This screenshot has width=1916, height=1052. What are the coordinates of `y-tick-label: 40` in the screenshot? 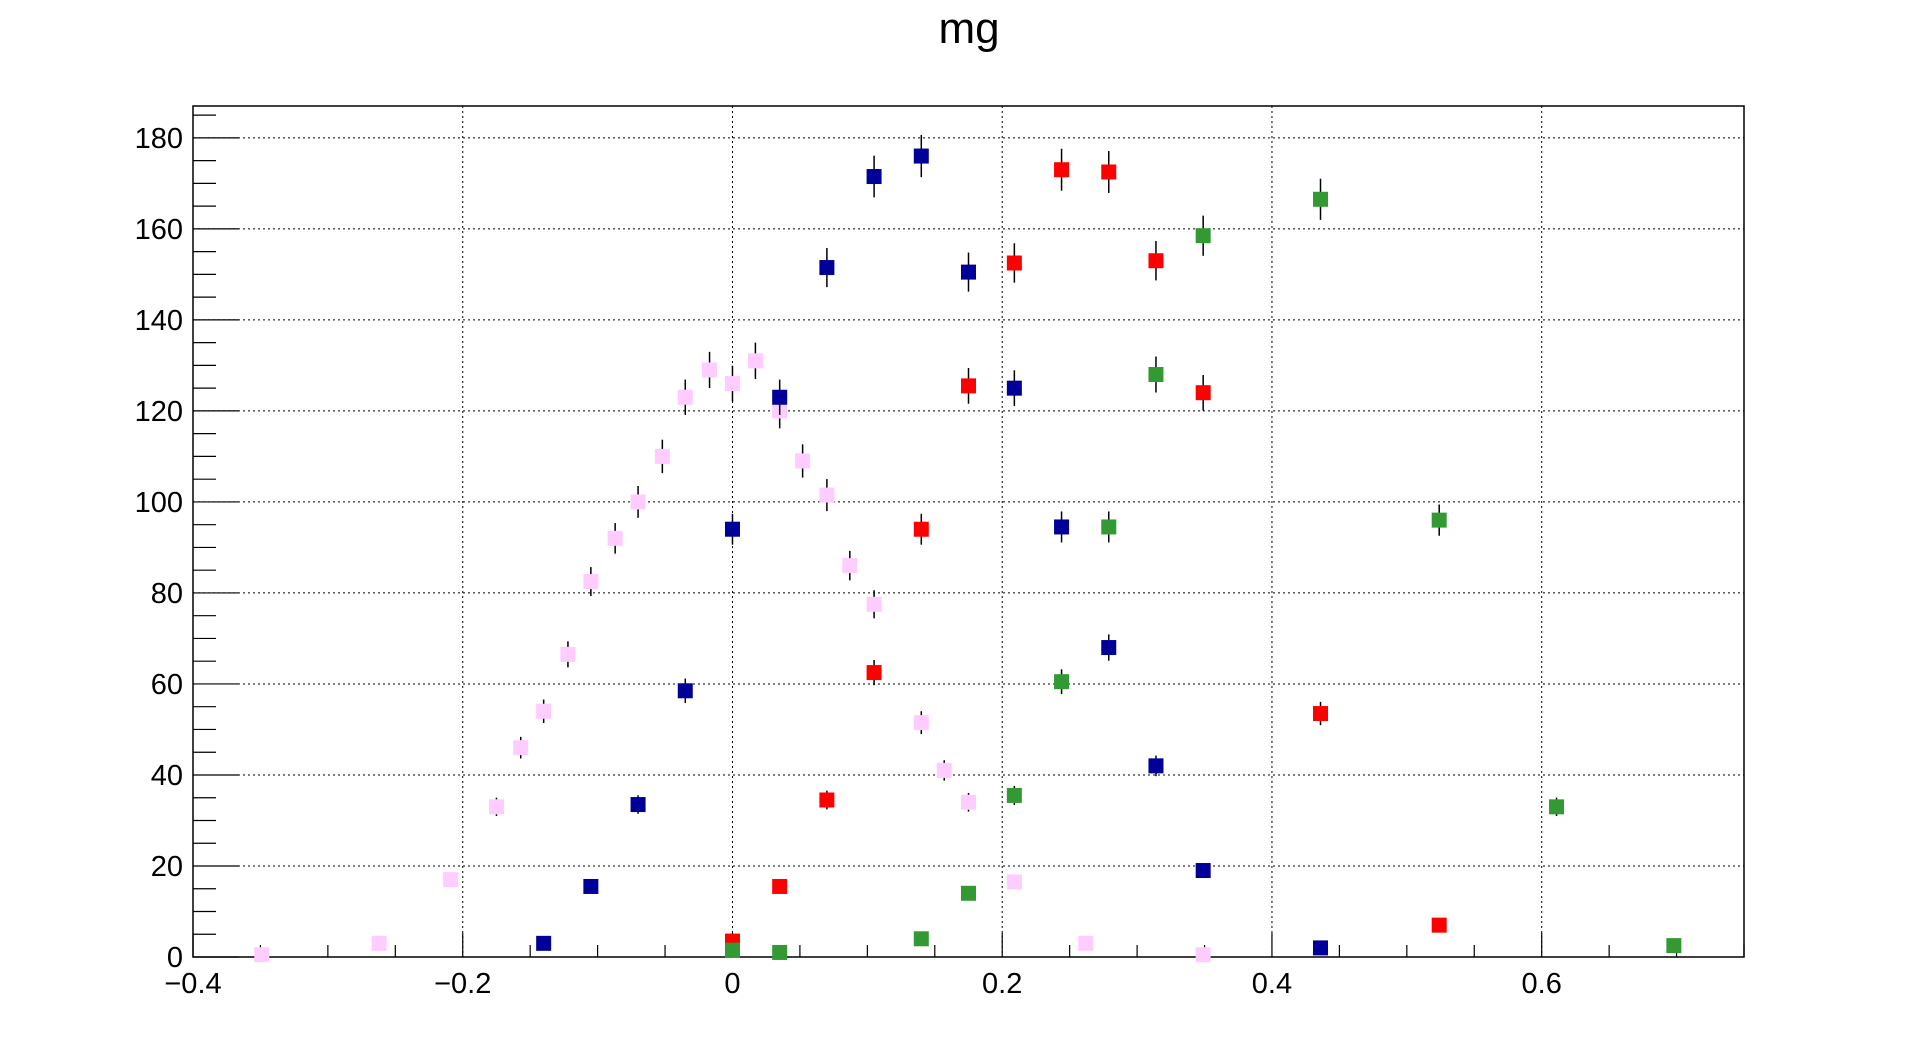 It's located at (167, 776).